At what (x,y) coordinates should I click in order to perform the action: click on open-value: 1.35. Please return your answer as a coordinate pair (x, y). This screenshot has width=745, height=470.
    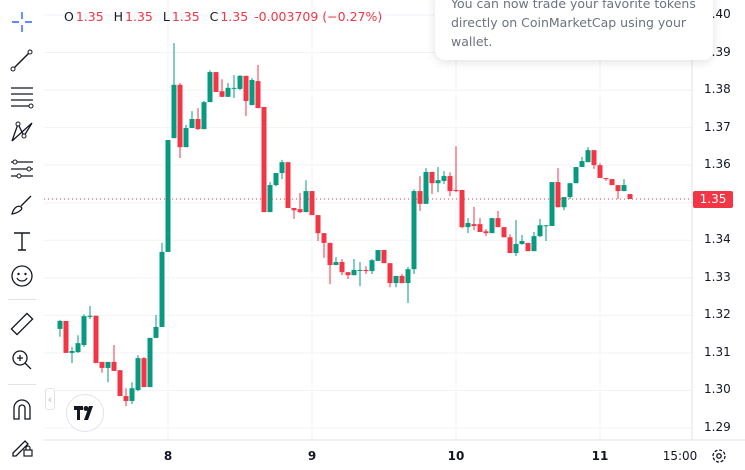
    Looking at the image, I should click on (89, 16).